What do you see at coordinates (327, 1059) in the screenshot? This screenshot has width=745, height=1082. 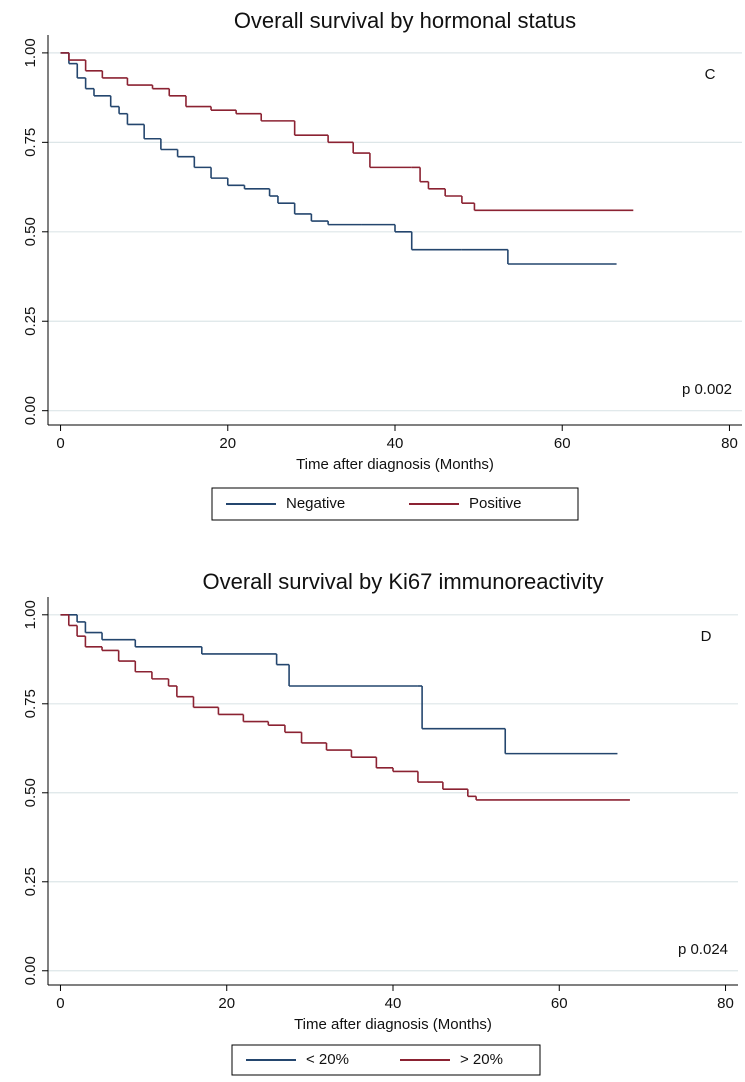 I see `legend-label: < 20%` at bounding box center [327, 1059].